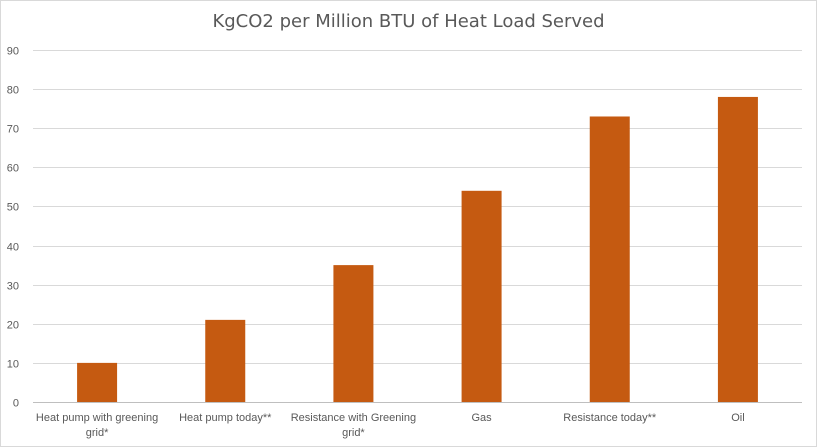 The image size is (817, 447). What do you see at coordinates (13, 287) in the screenshot?
I see `y-tick-label: 30` at bounding box center [13, 287].